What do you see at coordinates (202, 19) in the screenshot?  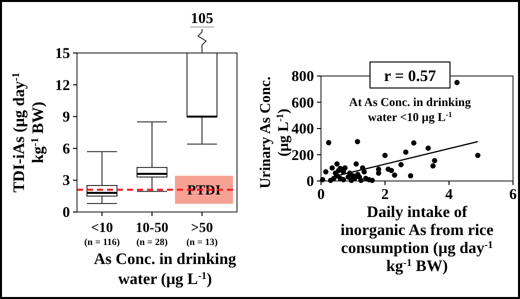 I see `text: 105` at bounding box center [202, 19].